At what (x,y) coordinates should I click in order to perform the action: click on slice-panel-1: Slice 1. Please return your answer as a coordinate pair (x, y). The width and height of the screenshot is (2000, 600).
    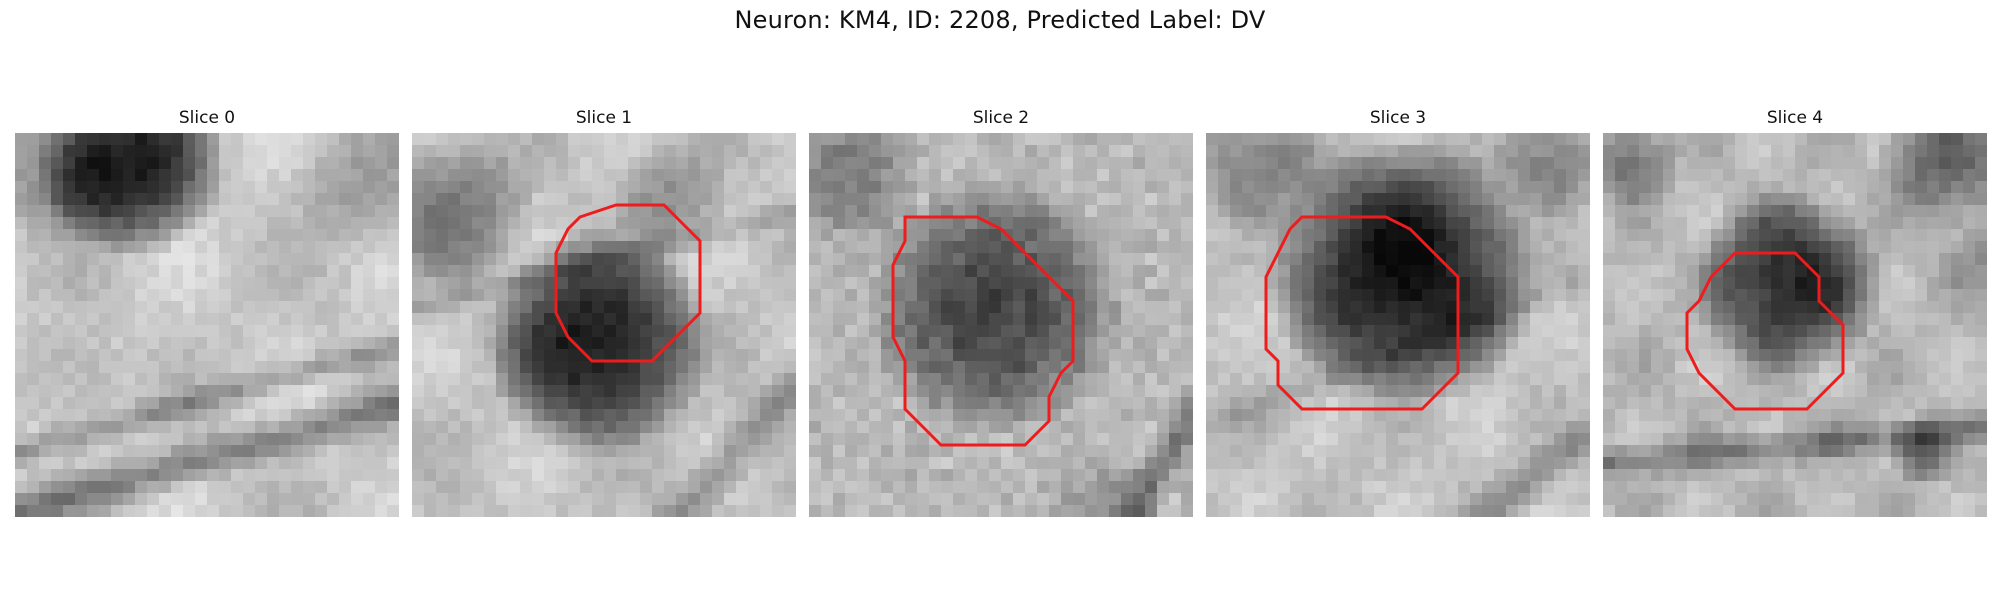
    Looking at the image, I should click on (604, 314).